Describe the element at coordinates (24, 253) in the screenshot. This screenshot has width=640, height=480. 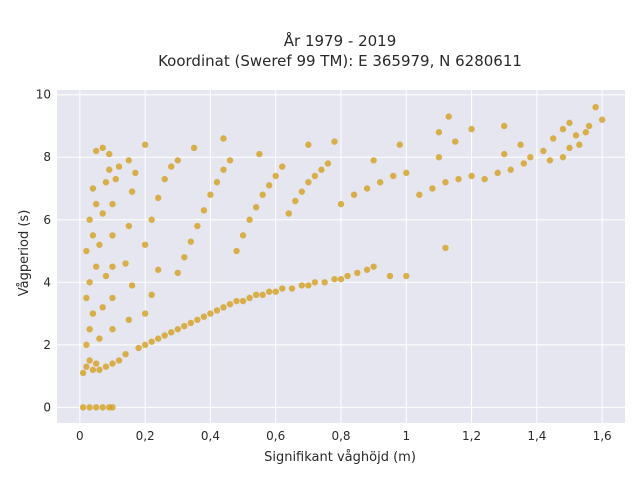
I see `y-axis-label: Vågperiod (s)` at that location.